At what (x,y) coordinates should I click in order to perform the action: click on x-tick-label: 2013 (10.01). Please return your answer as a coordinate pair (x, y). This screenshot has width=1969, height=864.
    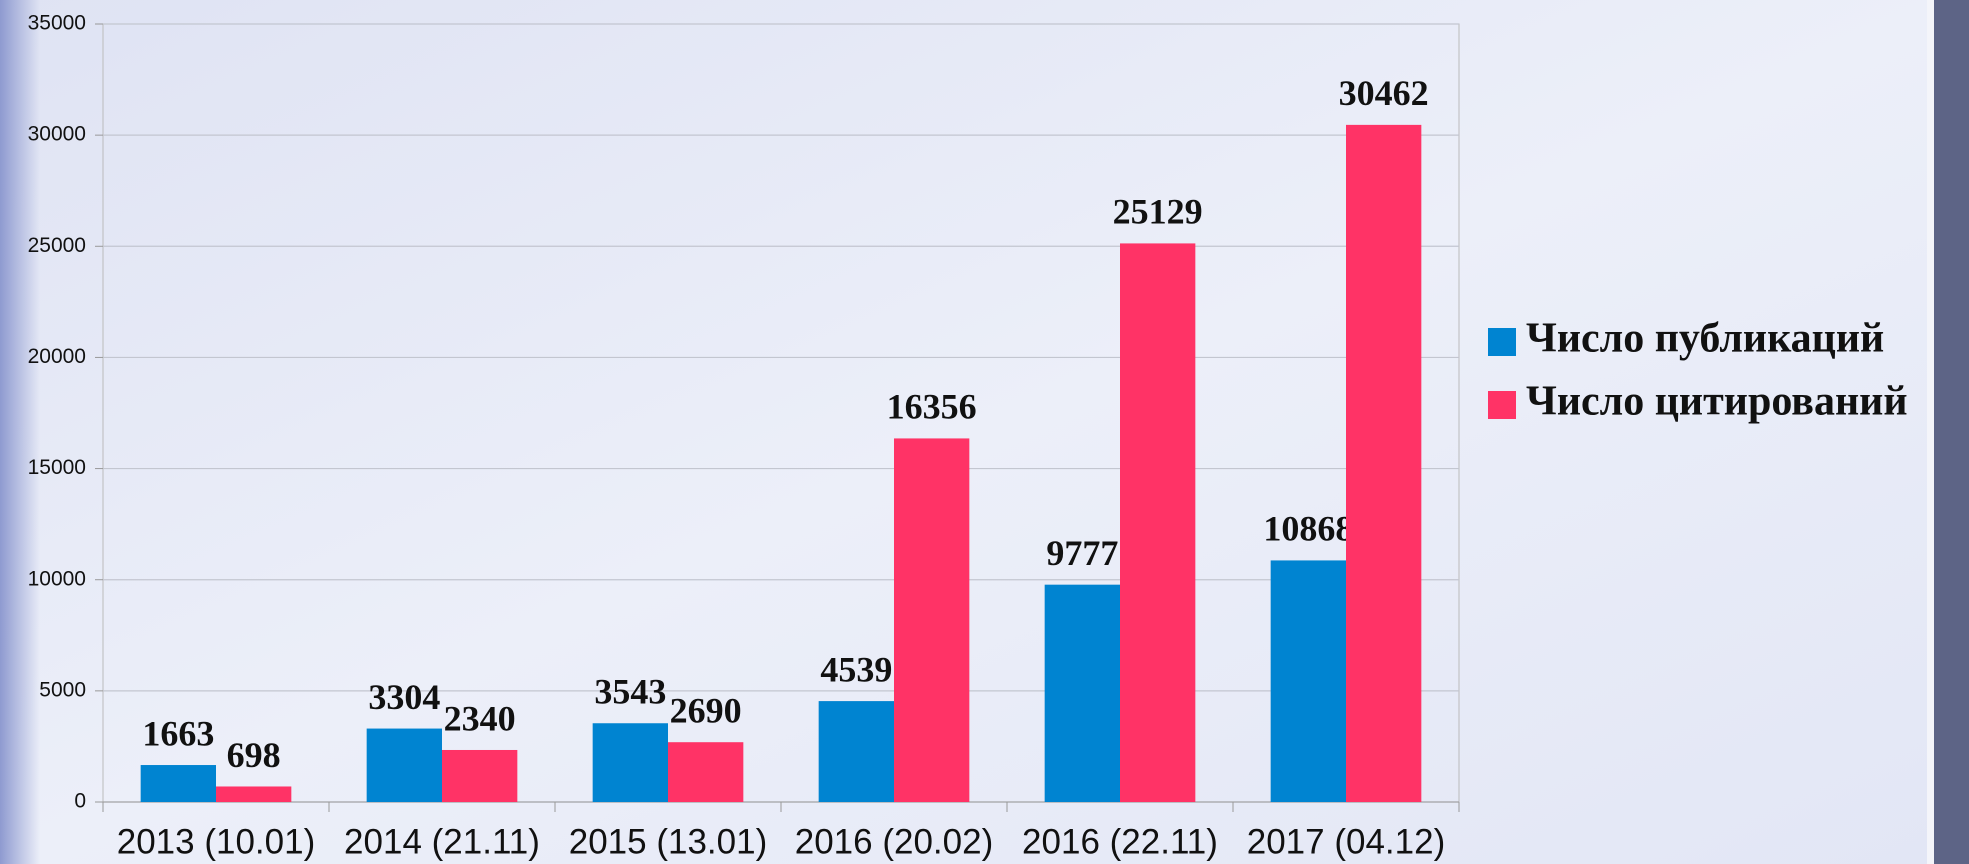
    Looking at the image, I should click on (216, 841).